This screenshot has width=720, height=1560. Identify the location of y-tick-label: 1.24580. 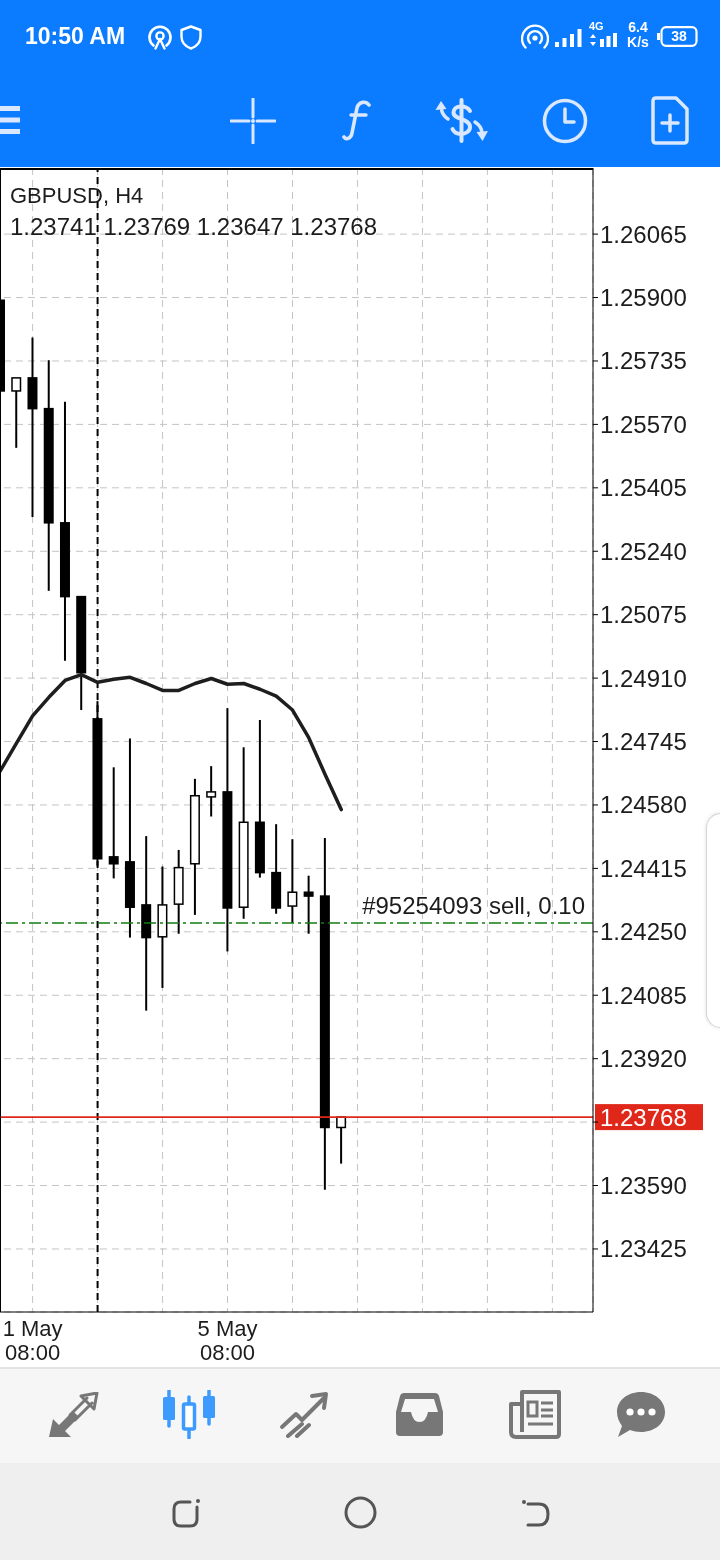
(643, 805).